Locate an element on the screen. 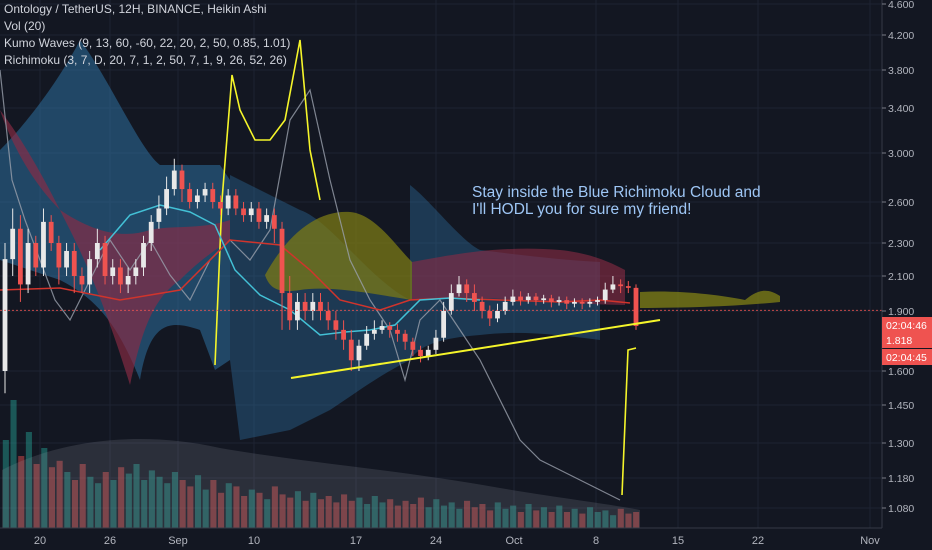 This screenshot has height=550, width=932. kumo-wave-yellow-left is located at coordinates (267, 202).